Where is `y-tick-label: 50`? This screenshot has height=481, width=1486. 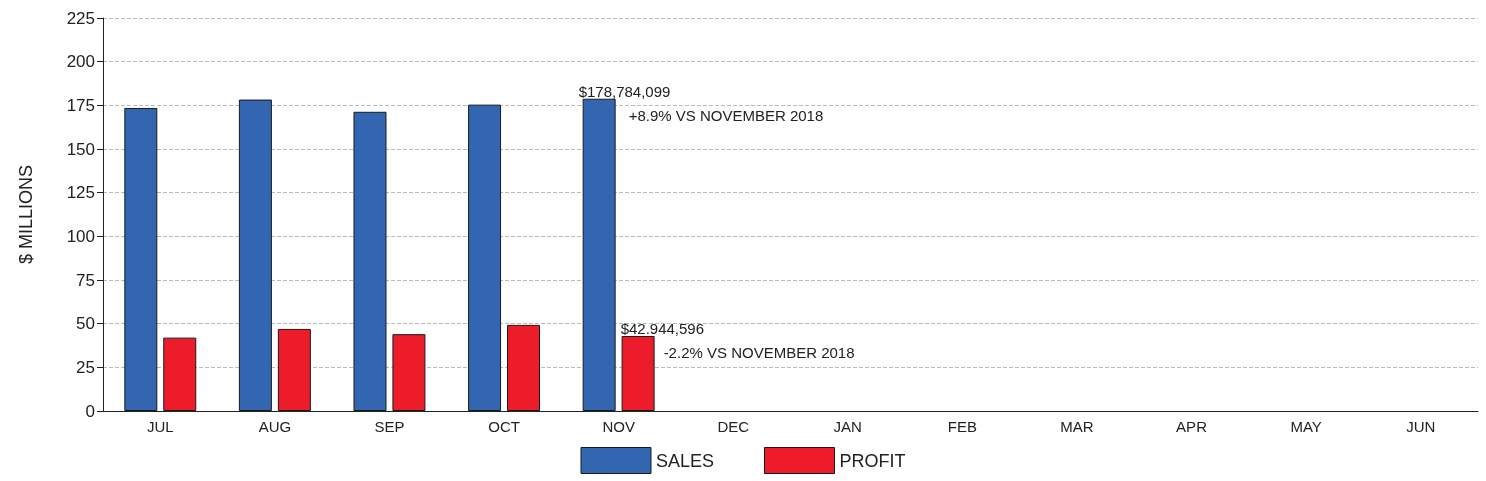 y-tick-label: 50 is located at coordinates (85, 324).